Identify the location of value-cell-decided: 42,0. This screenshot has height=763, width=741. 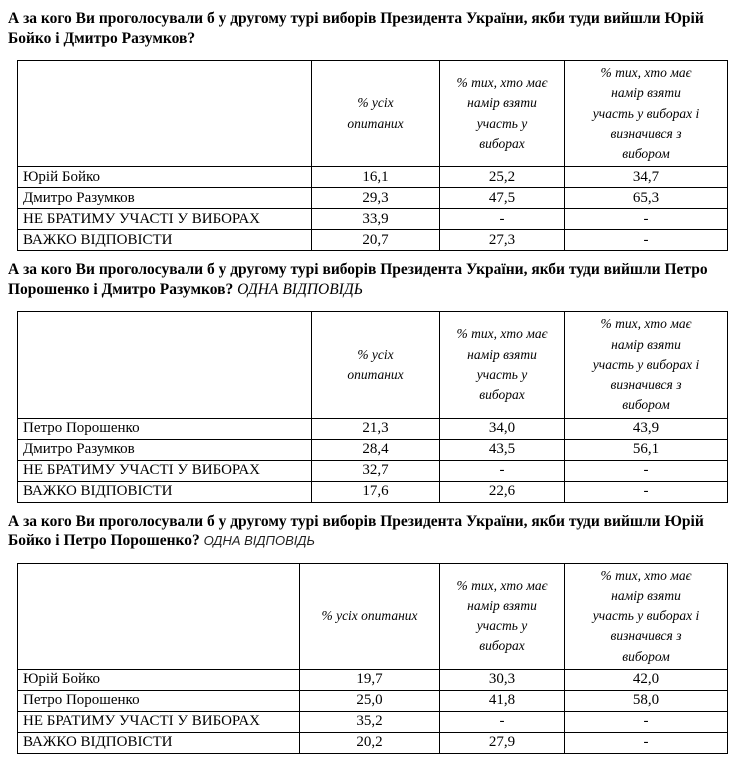
(646, 679).